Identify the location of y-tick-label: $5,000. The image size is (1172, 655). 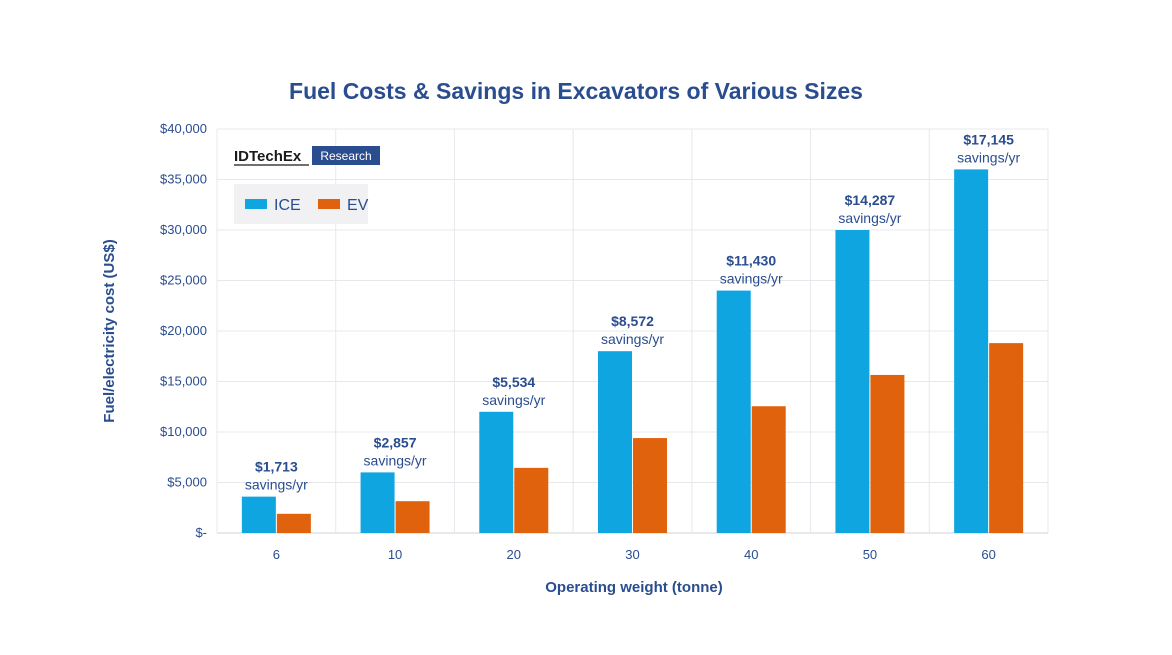
(187, 482).